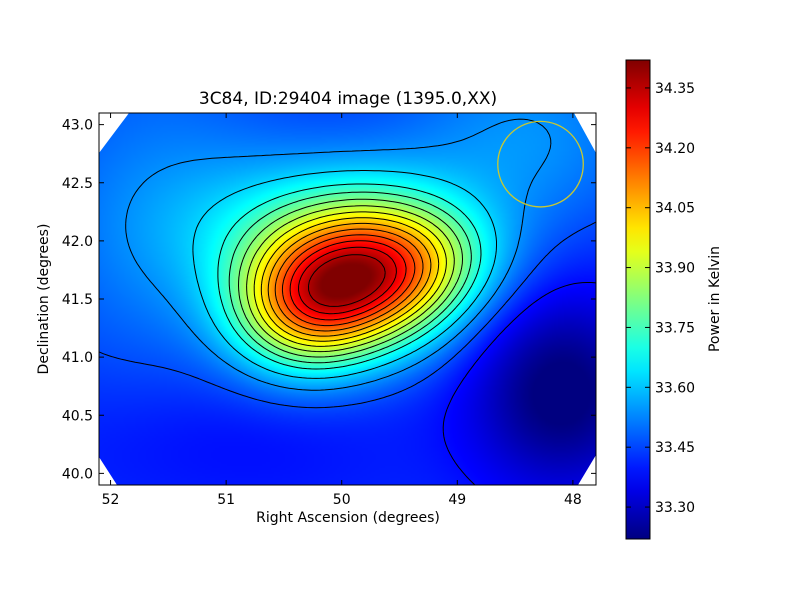 The image size is (800, 600). What do you see at coordinates (348, 99) in the screenshot?
I see `chart-title: 3C84, ID:29404 image (1395.0,XX)` at bounding box center [348, 99].